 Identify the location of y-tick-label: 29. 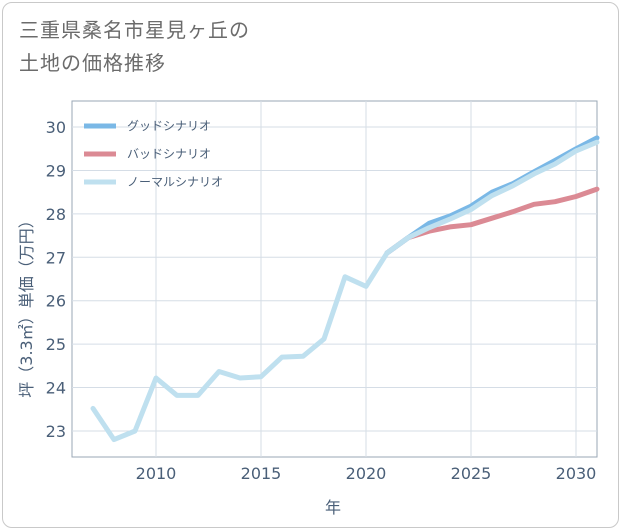
(56, 170).